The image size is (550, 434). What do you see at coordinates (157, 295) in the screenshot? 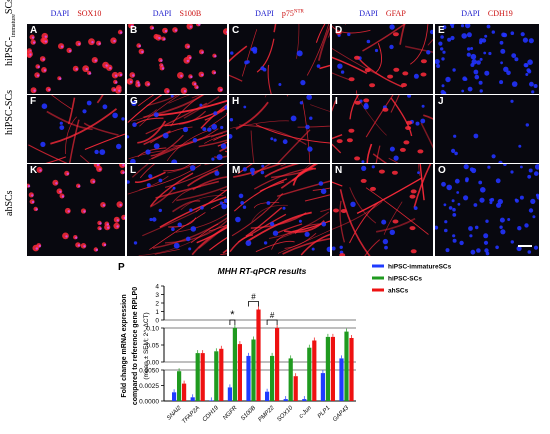
I see `y-tick-label: 3` at bounding box center [157, 295].